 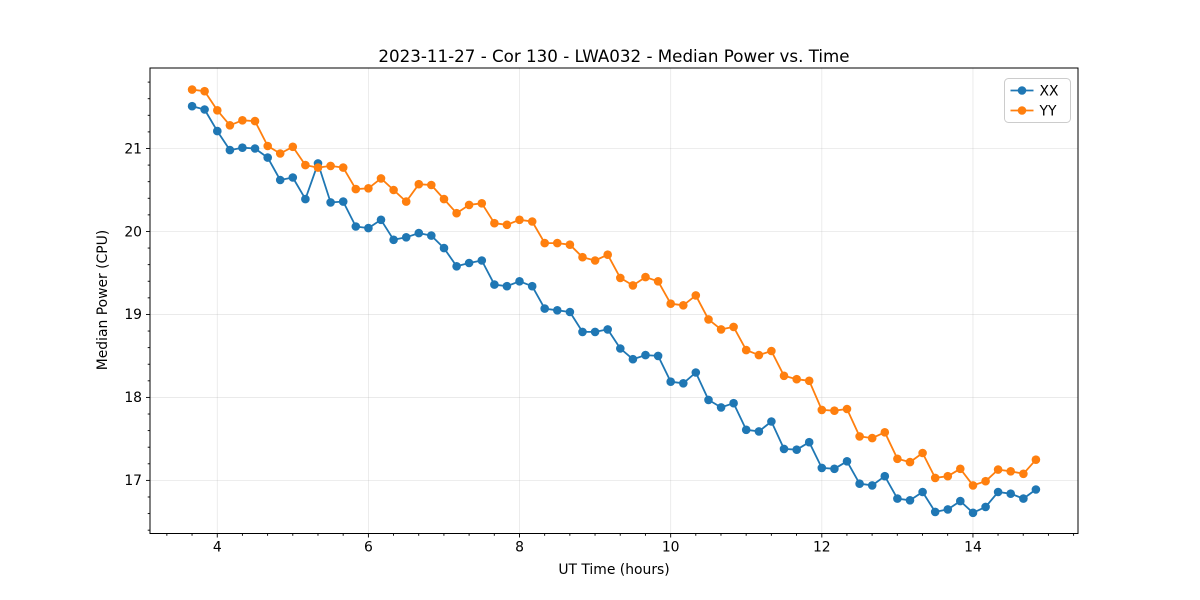 I want to click on y-tick-label: 18, so click(x=133, y=398).